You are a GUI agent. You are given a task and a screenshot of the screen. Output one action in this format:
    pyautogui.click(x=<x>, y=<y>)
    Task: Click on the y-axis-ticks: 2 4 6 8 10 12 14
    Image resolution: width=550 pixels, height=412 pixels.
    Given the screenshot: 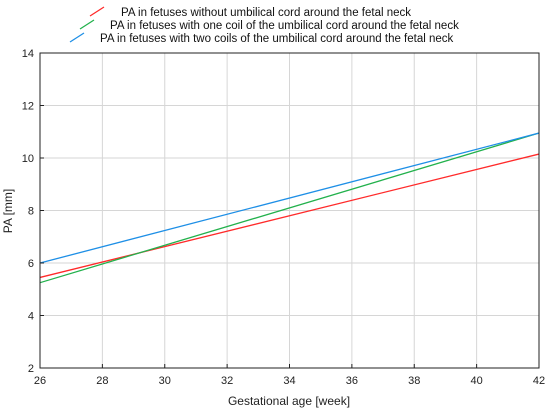 What is the action you would take?
    pyautogui.click(x=33, y=211)
    